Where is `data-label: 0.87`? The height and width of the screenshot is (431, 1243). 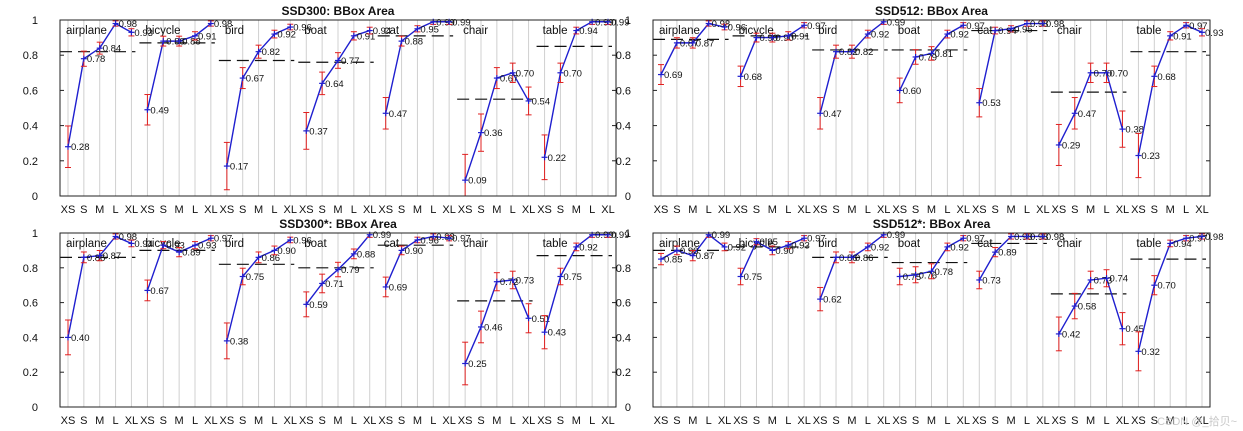
data-label: 0.87 is located at coordinates (705, 256).